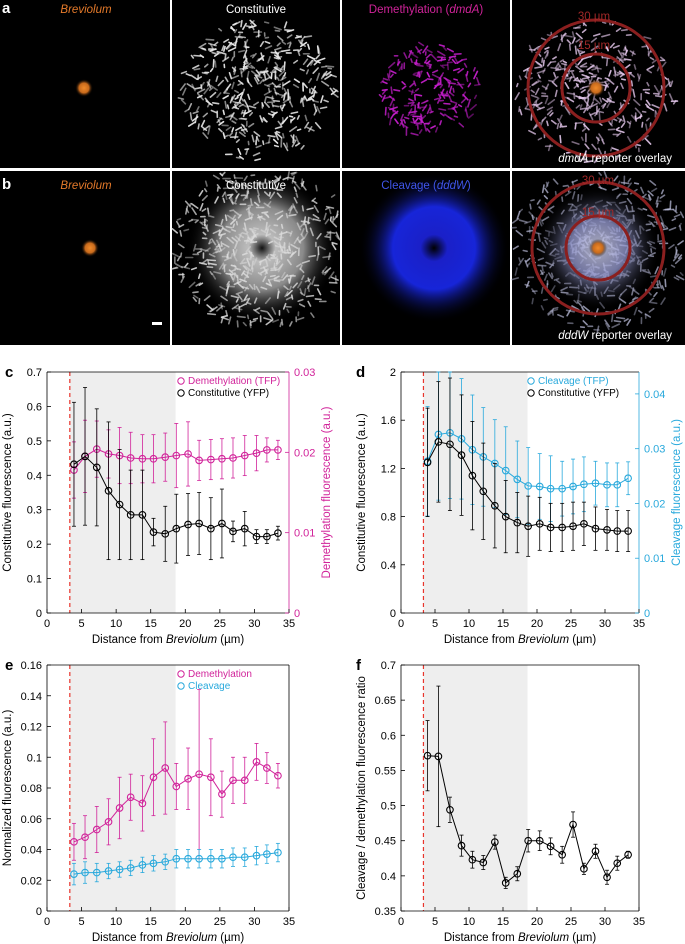  What do you see at coordinates (388, 566) in the screenshot?
I see `y-tick-label: 0.4` at bounding box center [388, 566].